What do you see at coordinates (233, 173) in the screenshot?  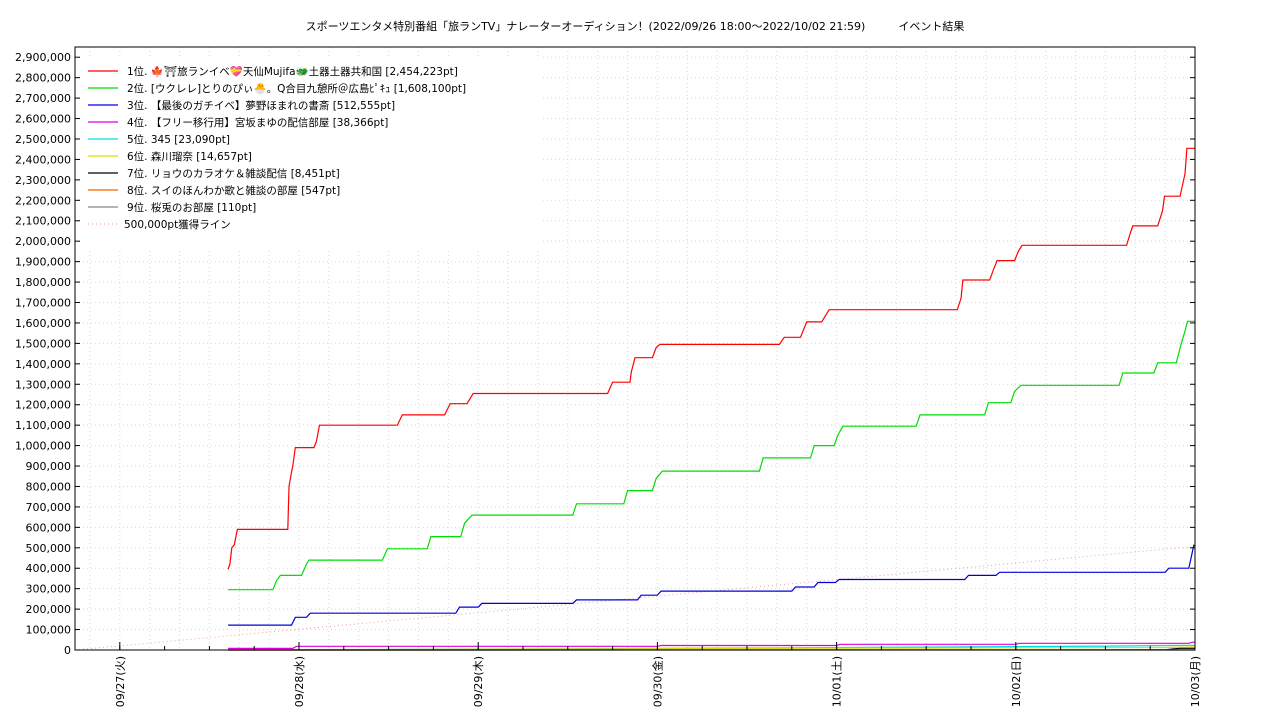 I see `legend-entry-7: 7位. リョウのカラオケ＆雑談配信 [8,451pt]` at bounding box center [233, 173].